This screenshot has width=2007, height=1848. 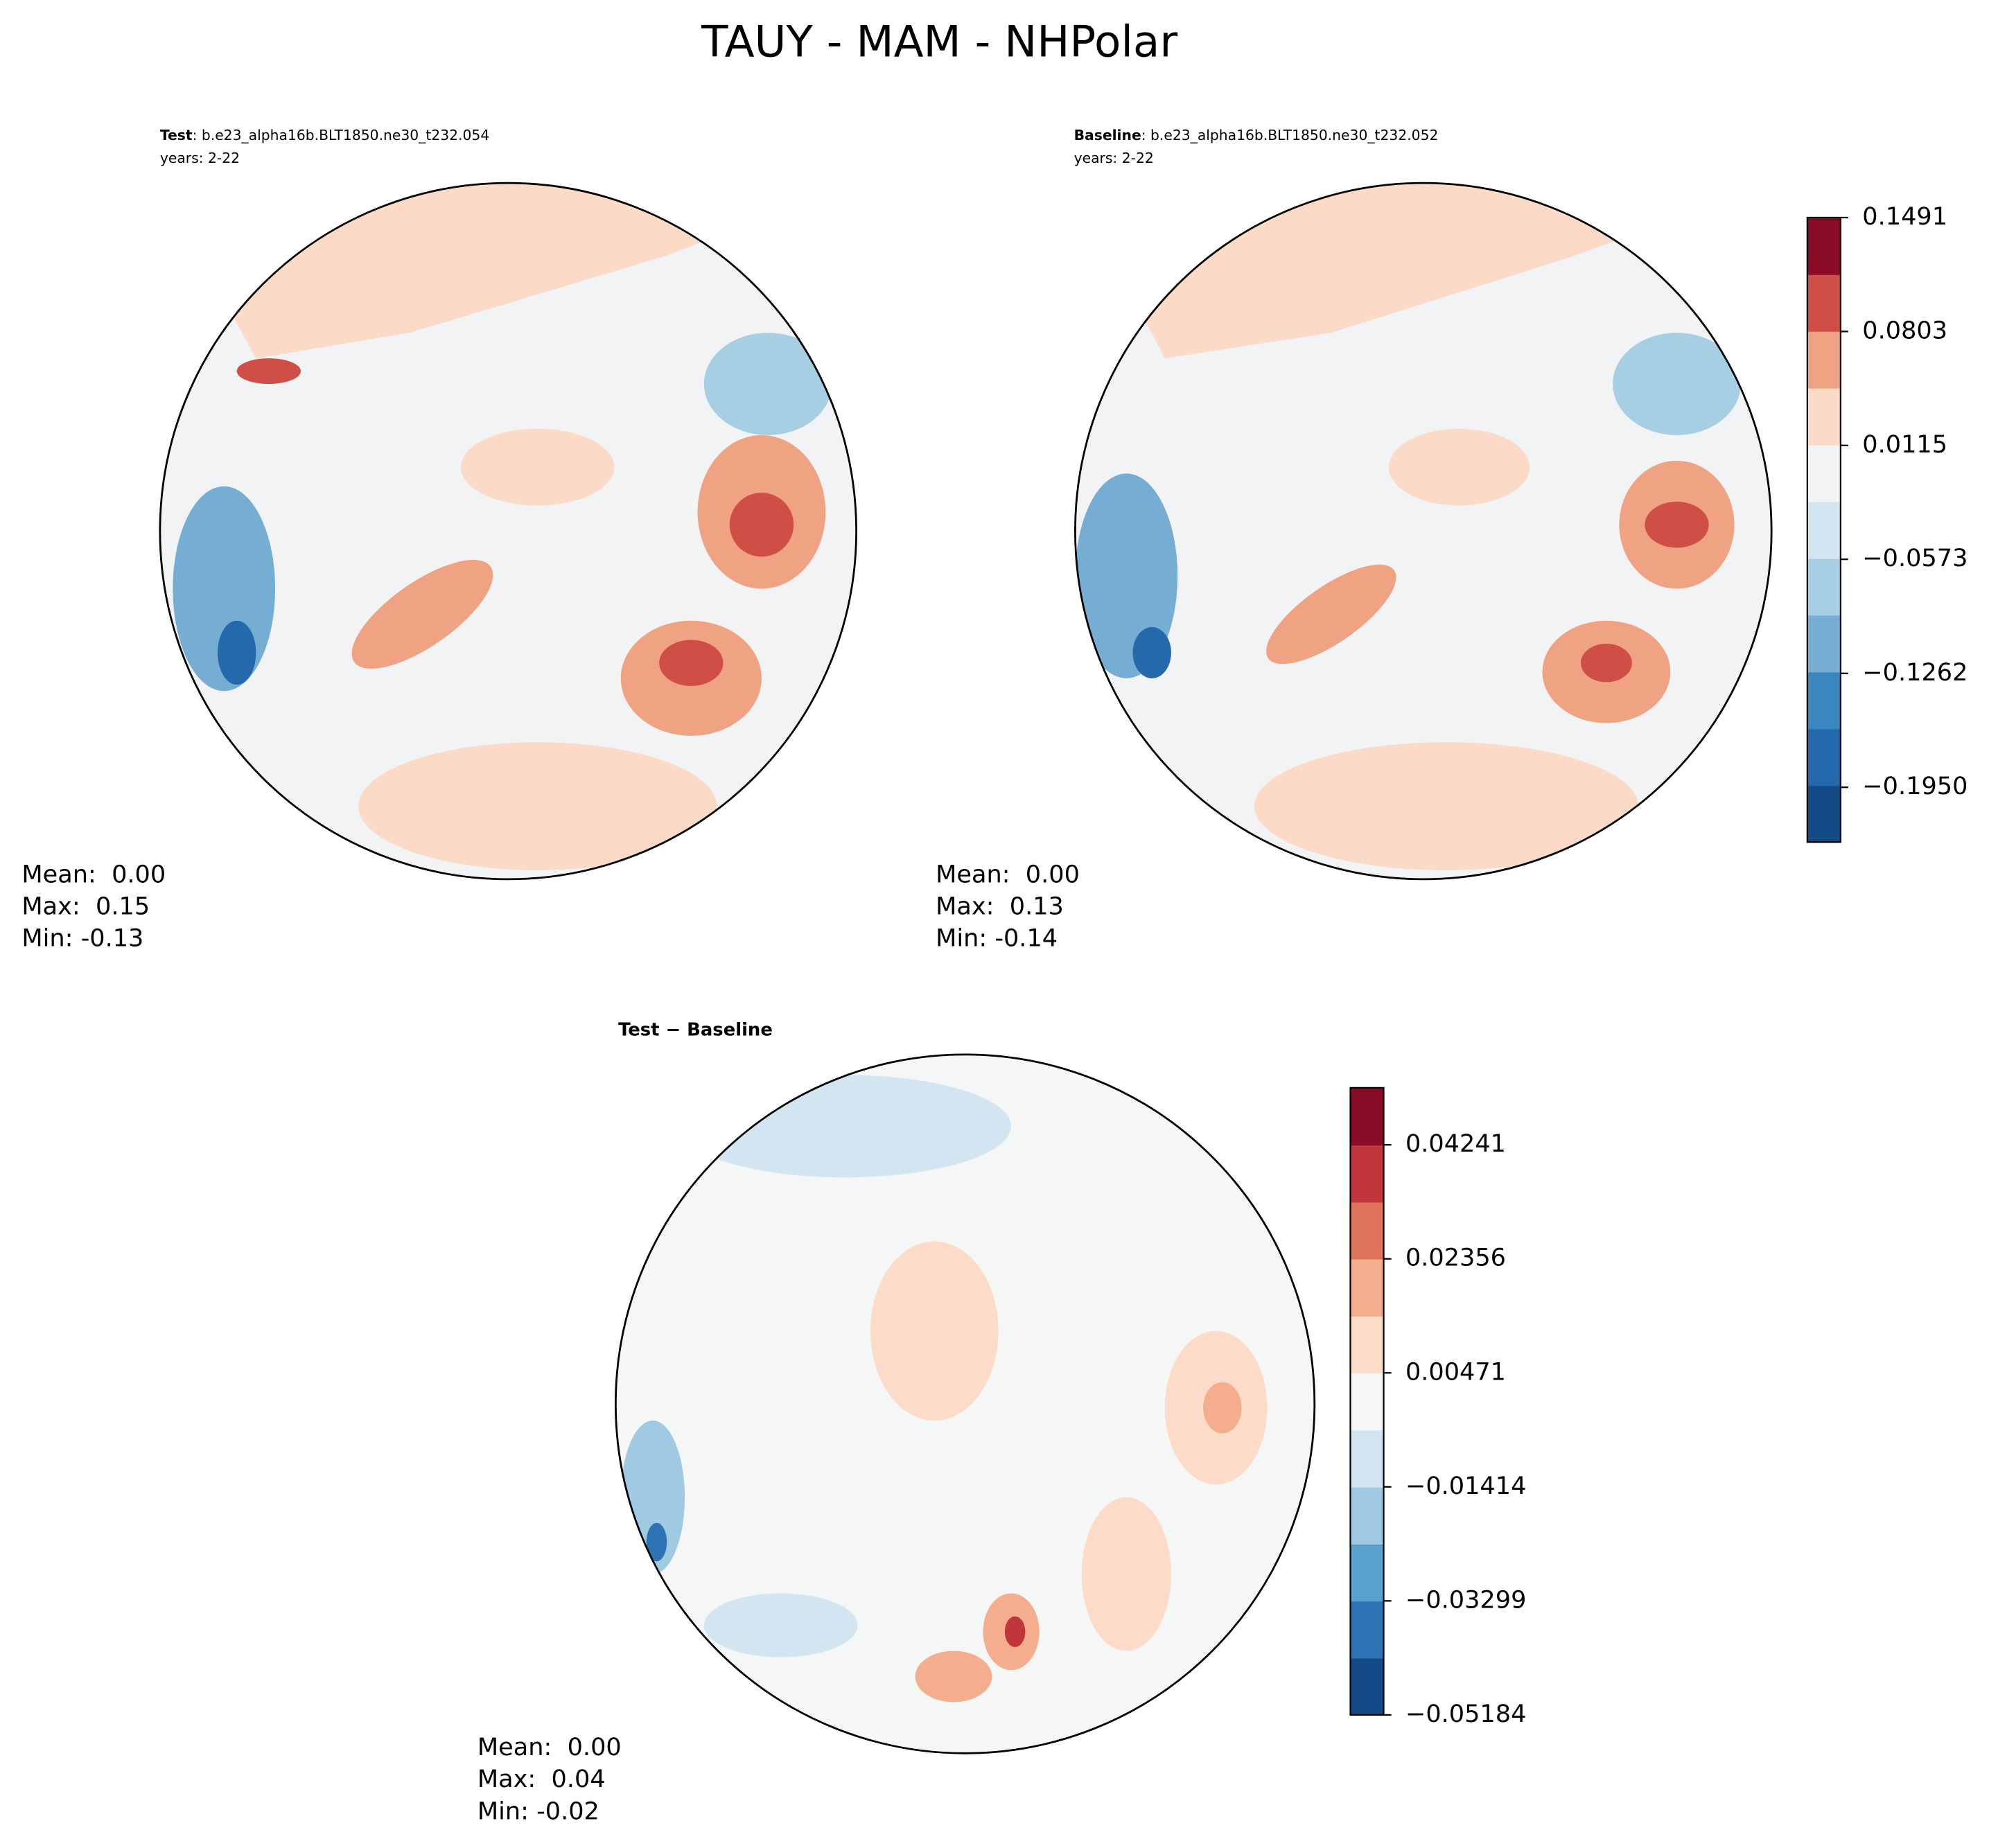 What do you see at coordinates (1290, 135) in the screenshot?
I see `case-name: : b.e23_alpha16b.BLT1850.ne30_t232.052` at bounding box center [1290, 135].